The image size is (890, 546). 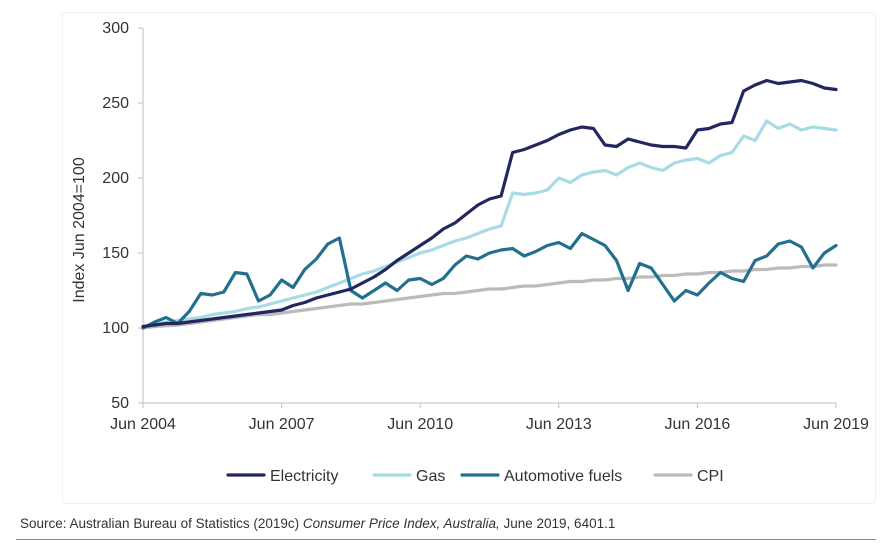 What do you see at coordinates (115, 328) in the screenshot?
I see `y-tick-label: 100` at bounding box center [115, 328].